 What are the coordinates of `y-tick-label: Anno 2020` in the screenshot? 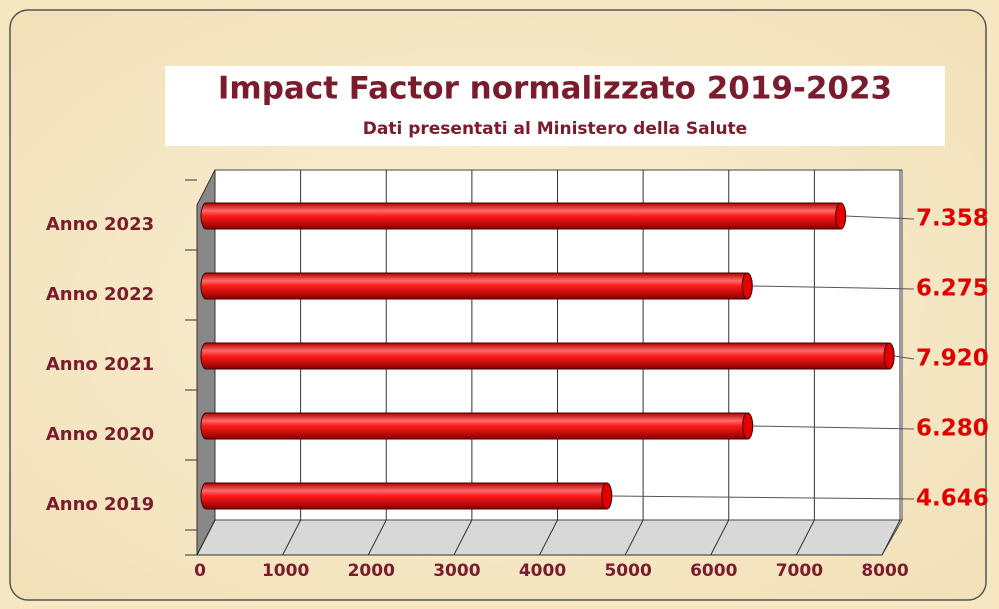 It's located at (100, 434).